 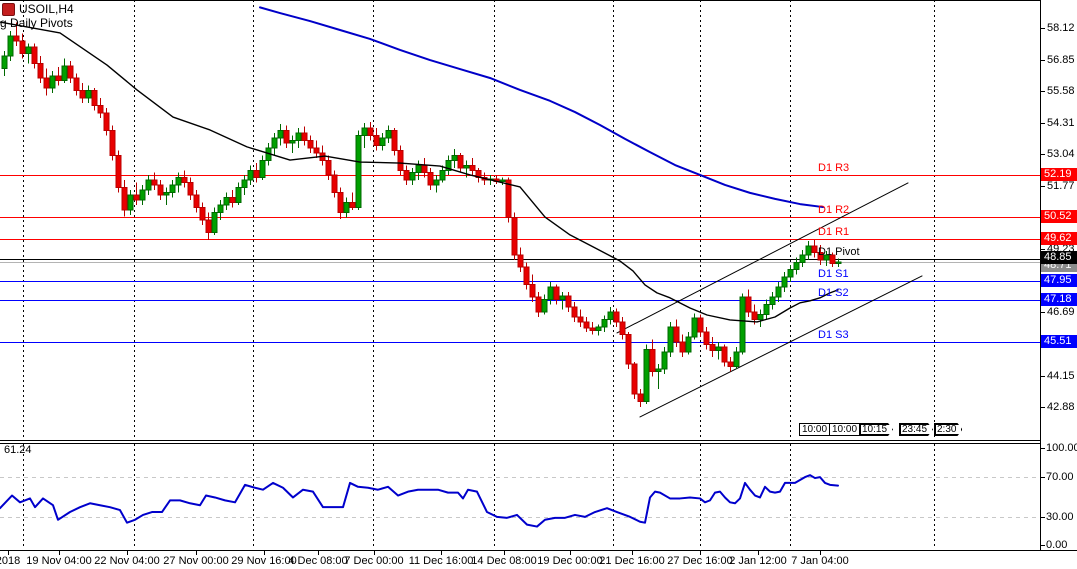 What do you see at coordinates (8, 9) in the screenshot?
I see `chart-symbol-icon` at bounding box center [8, 9].